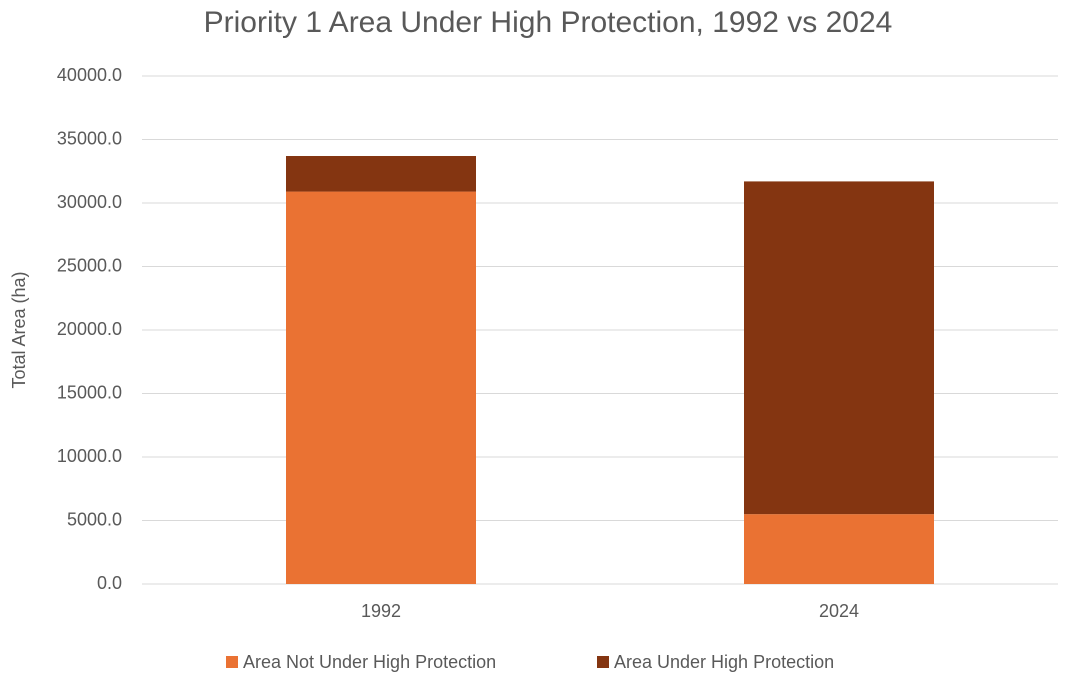 This screenshot has height=677, width=1086. What do you see at coordinates (89, 265) in the screenshot?
I see `y-tick-label: 25000.0` at bounding box center [89, 265].